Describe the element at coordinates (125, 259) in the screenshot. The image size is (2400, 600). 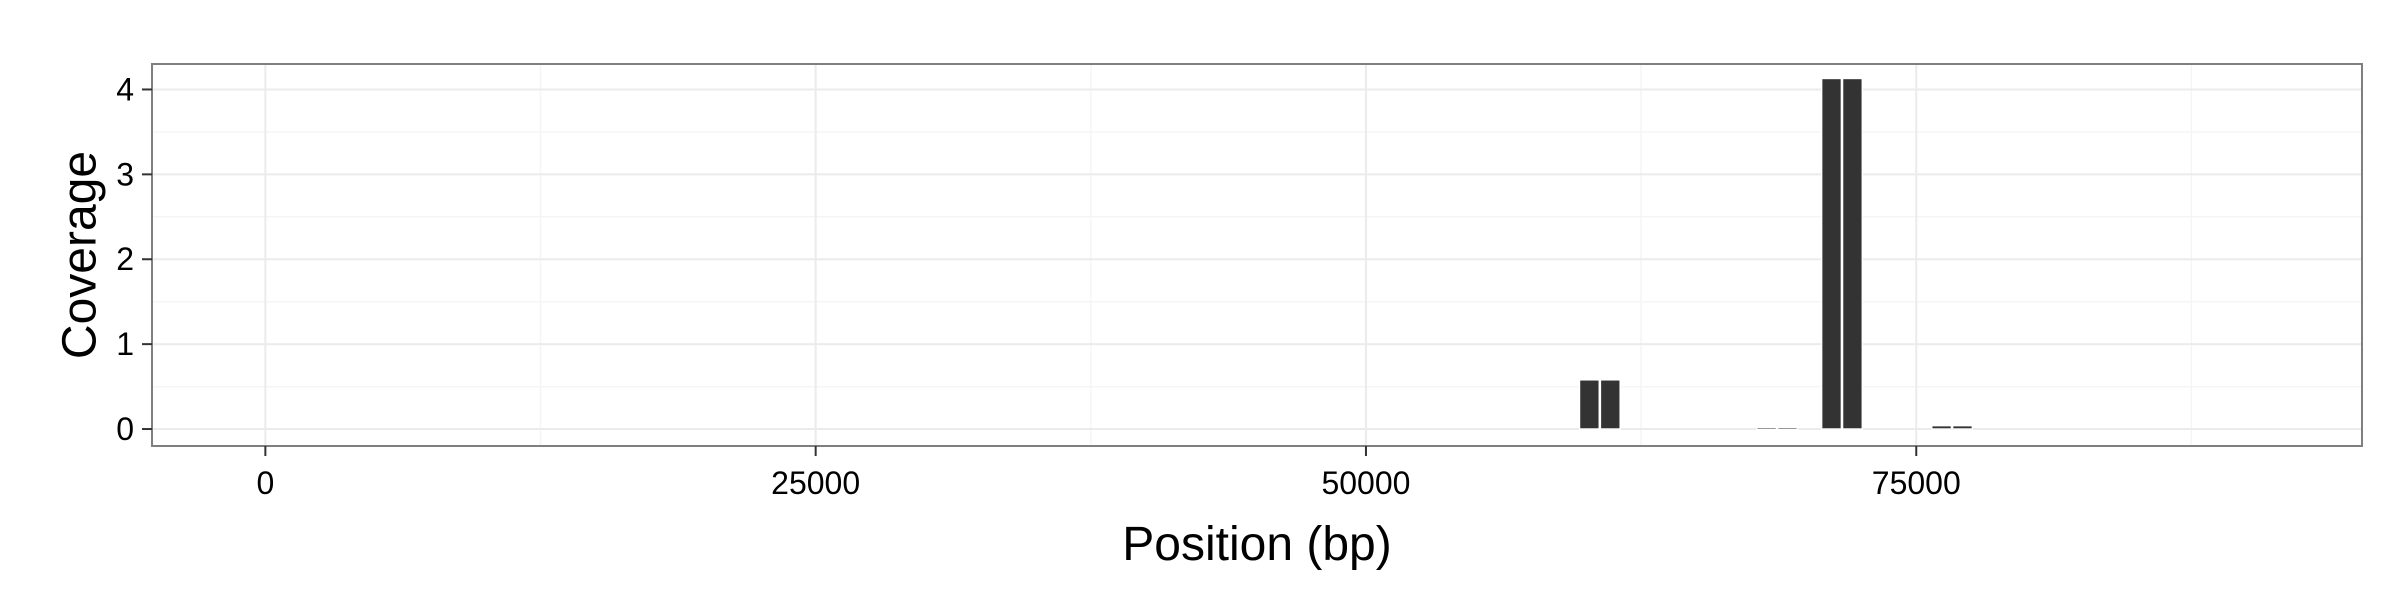
I see `y-tick-label: 2` at that location.